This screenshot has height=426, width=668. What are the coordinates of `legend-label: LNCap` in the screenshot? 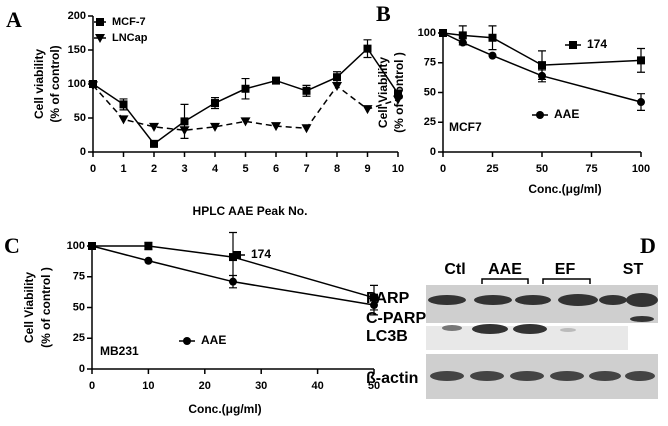 It's located at (130, 38).